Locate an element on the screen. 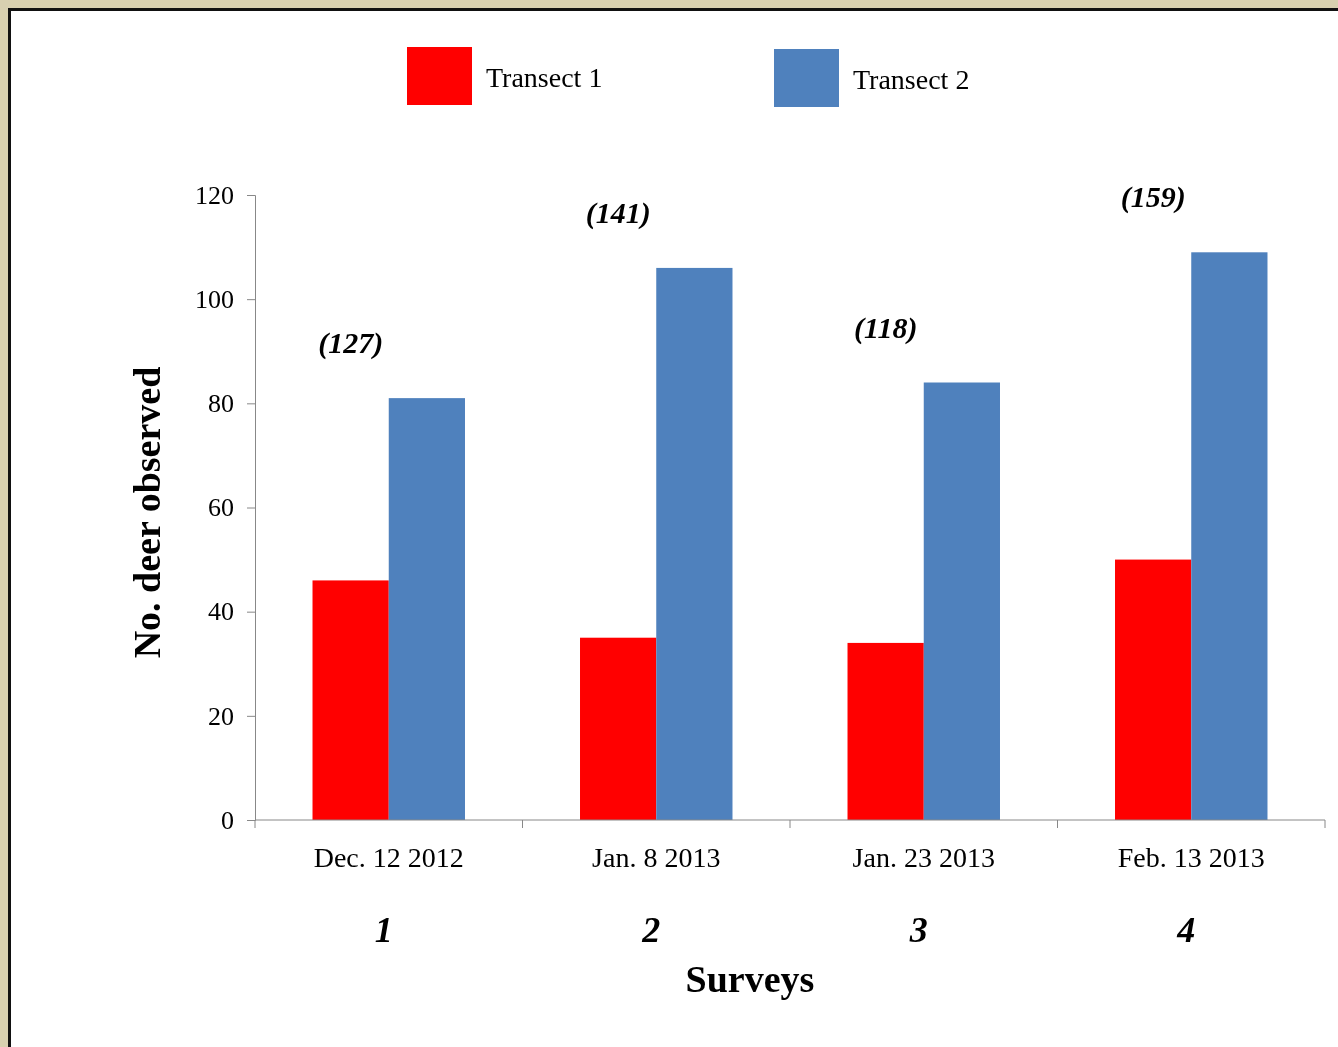 The height and width of the screenshot is (1047, 1338). y-tick-label: 20 is located at coordinates (221, 716).